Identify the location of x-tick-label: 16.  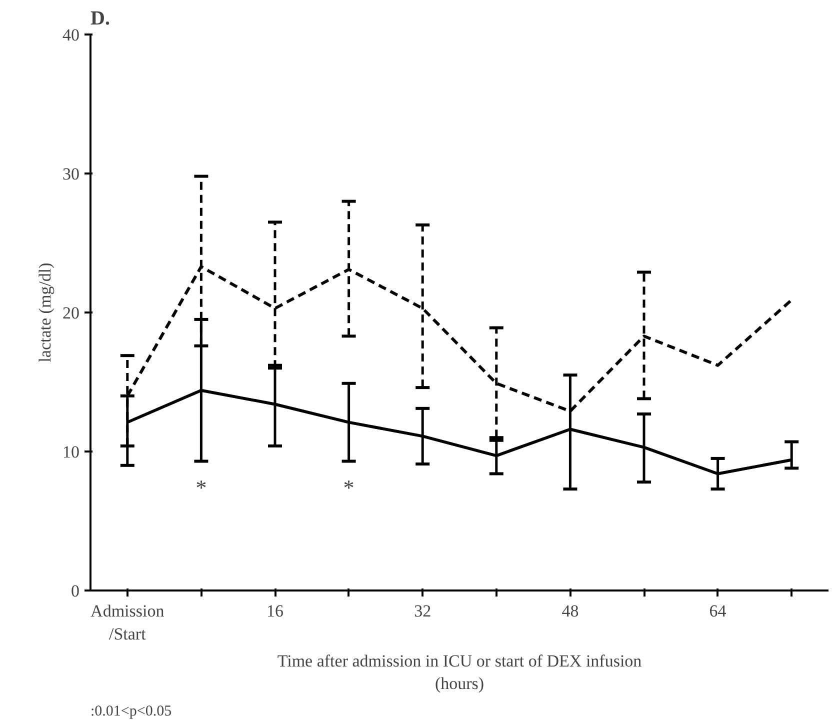
(275, 611).